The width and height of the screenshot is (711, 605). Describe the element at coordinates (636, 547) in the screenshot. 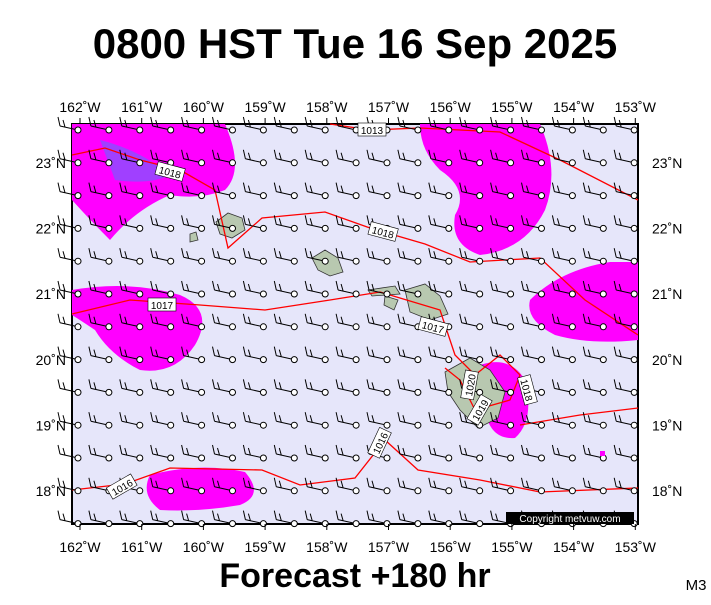

I see `lon-label: 153˚W` at that location.